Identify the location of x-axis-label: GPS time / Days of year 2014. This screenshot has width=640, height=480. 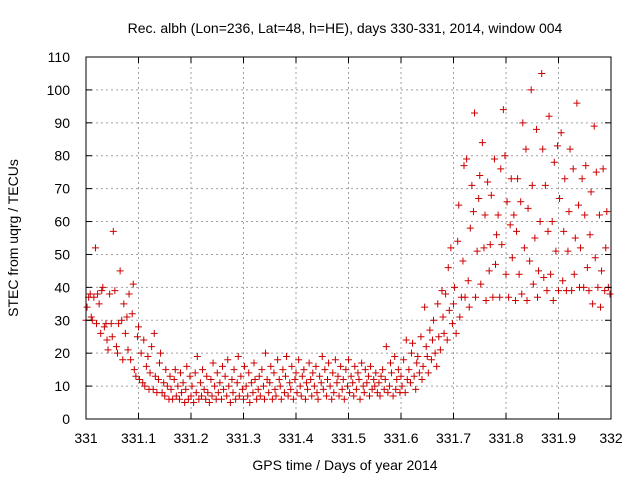
(344, 465).